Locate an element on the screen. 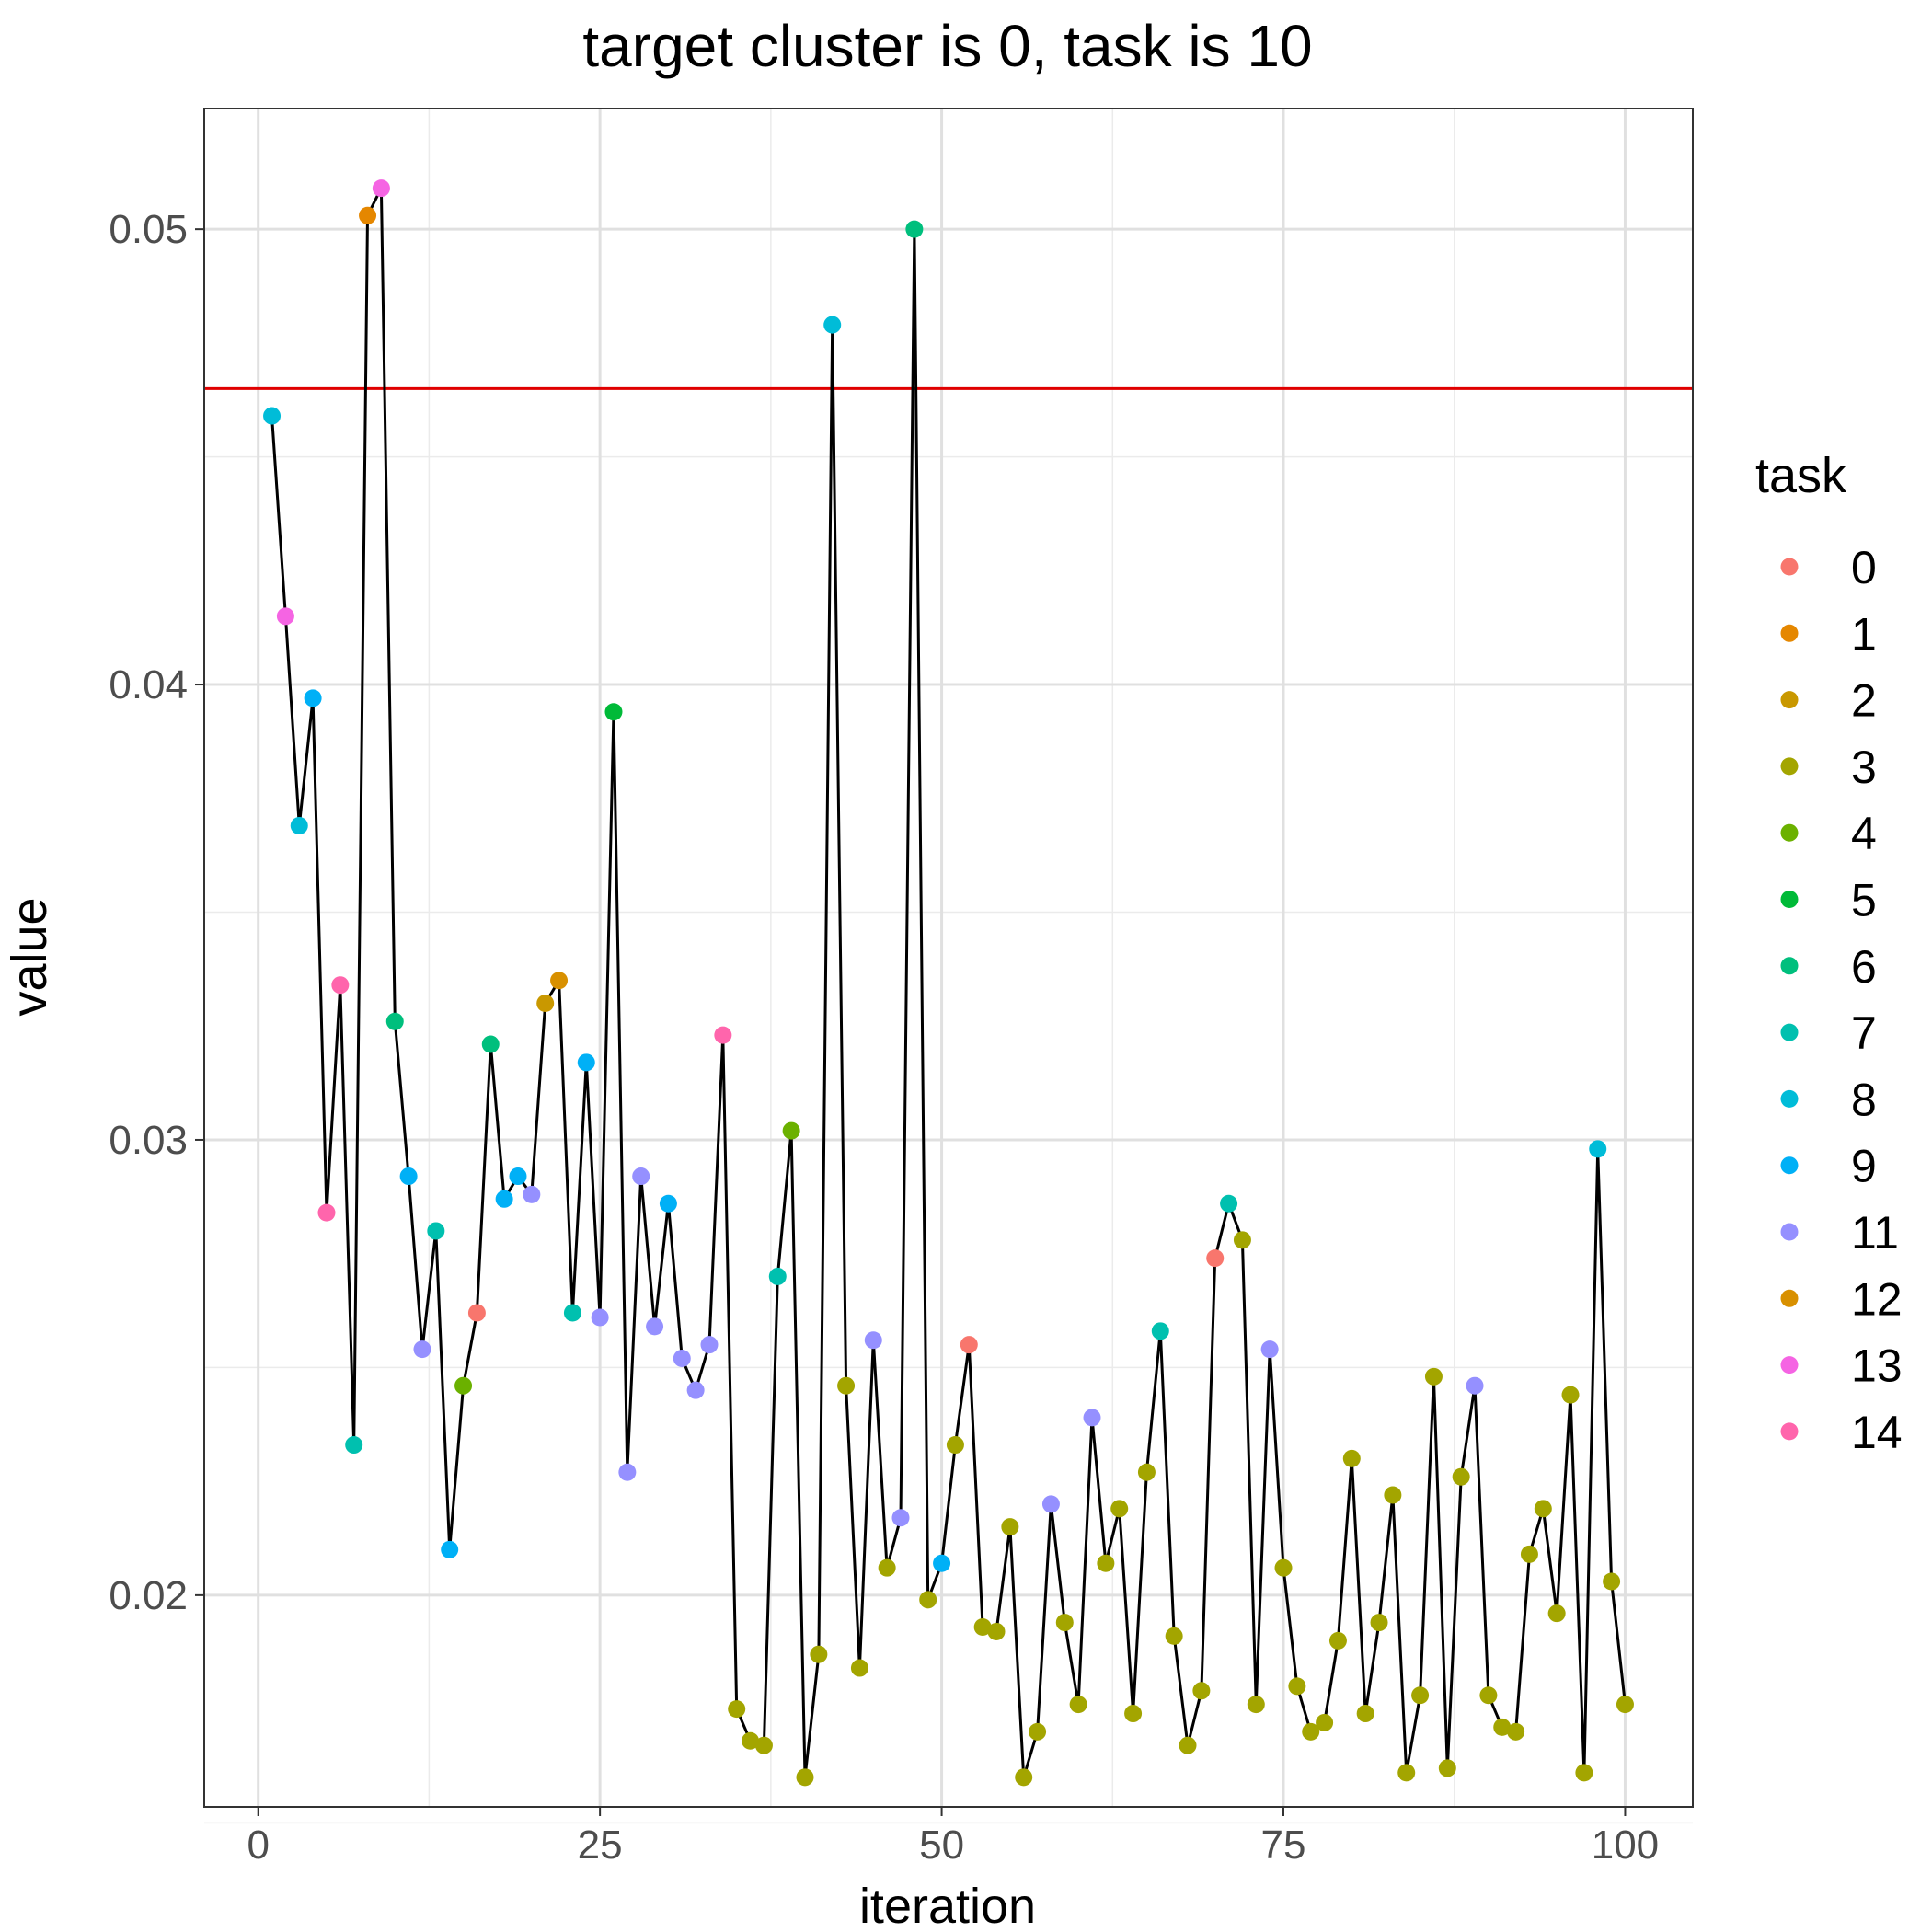  y-tick-label: 0.02 is located at coordinates (148, 1595).